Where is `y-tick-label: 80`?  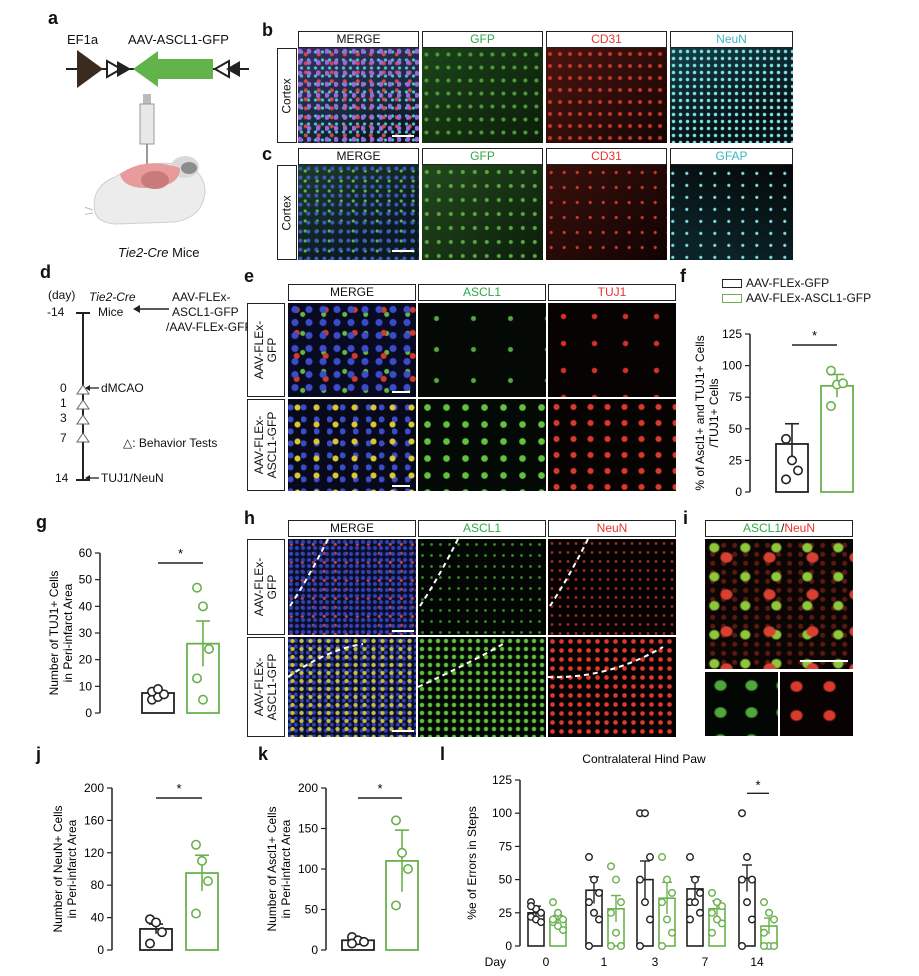 y-tick-label: 80 is located at coordinates (98, 885).